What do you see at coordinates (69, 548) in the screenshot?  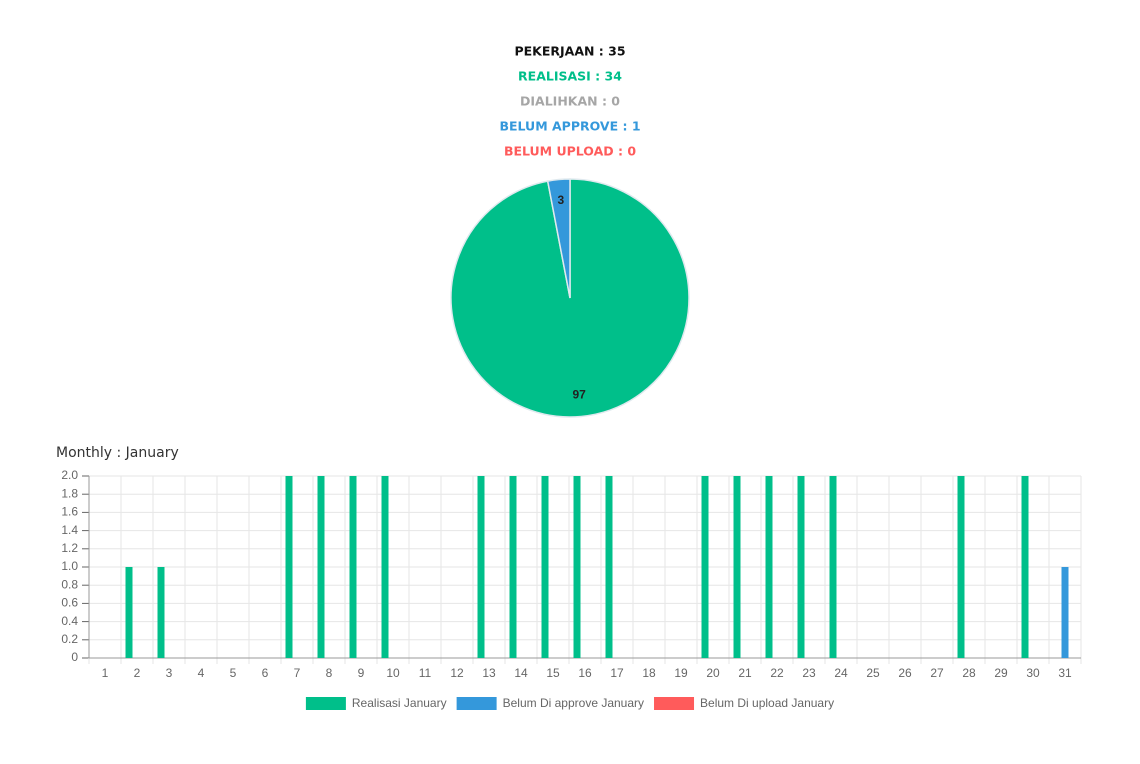 I see `y-tick-label: 1.2` at bounding box center [69, 548].